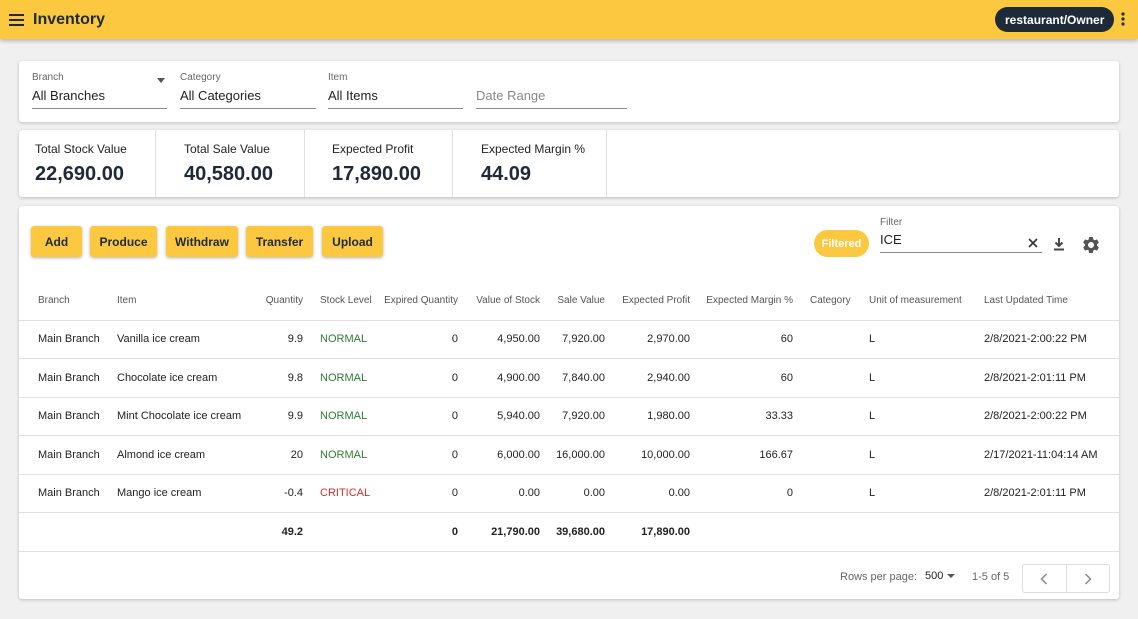  I want to click on stat-label: Expected Margin %, so click(533, 149).